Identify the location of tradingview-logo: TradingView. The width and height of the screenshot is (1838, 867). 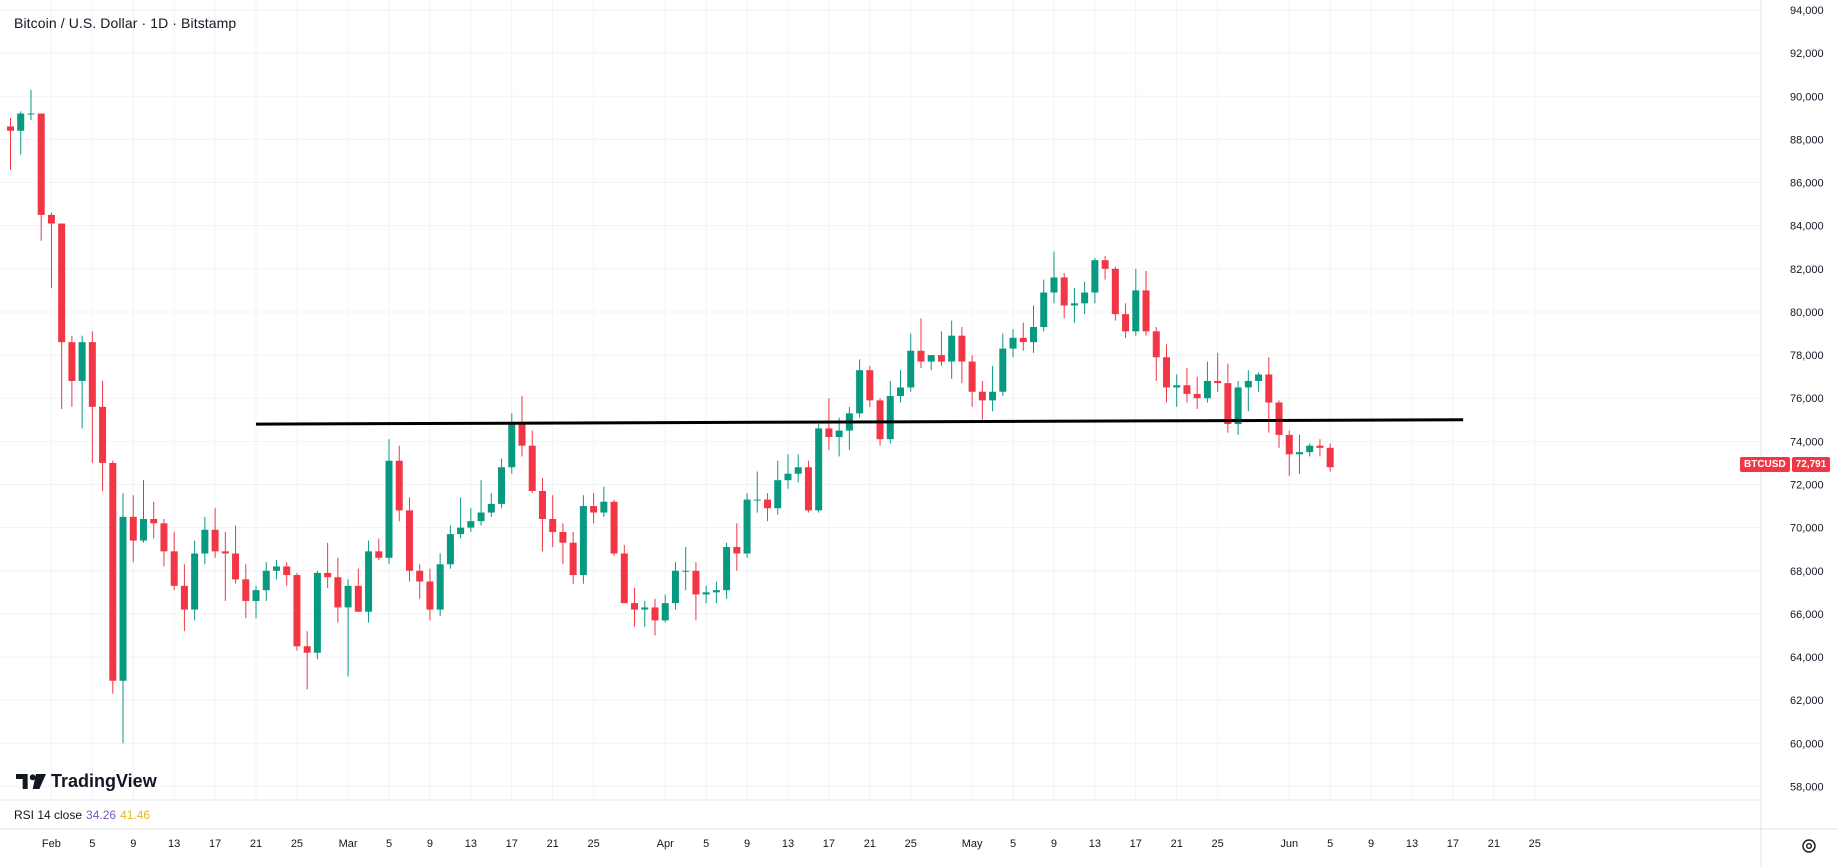
(86, 781).